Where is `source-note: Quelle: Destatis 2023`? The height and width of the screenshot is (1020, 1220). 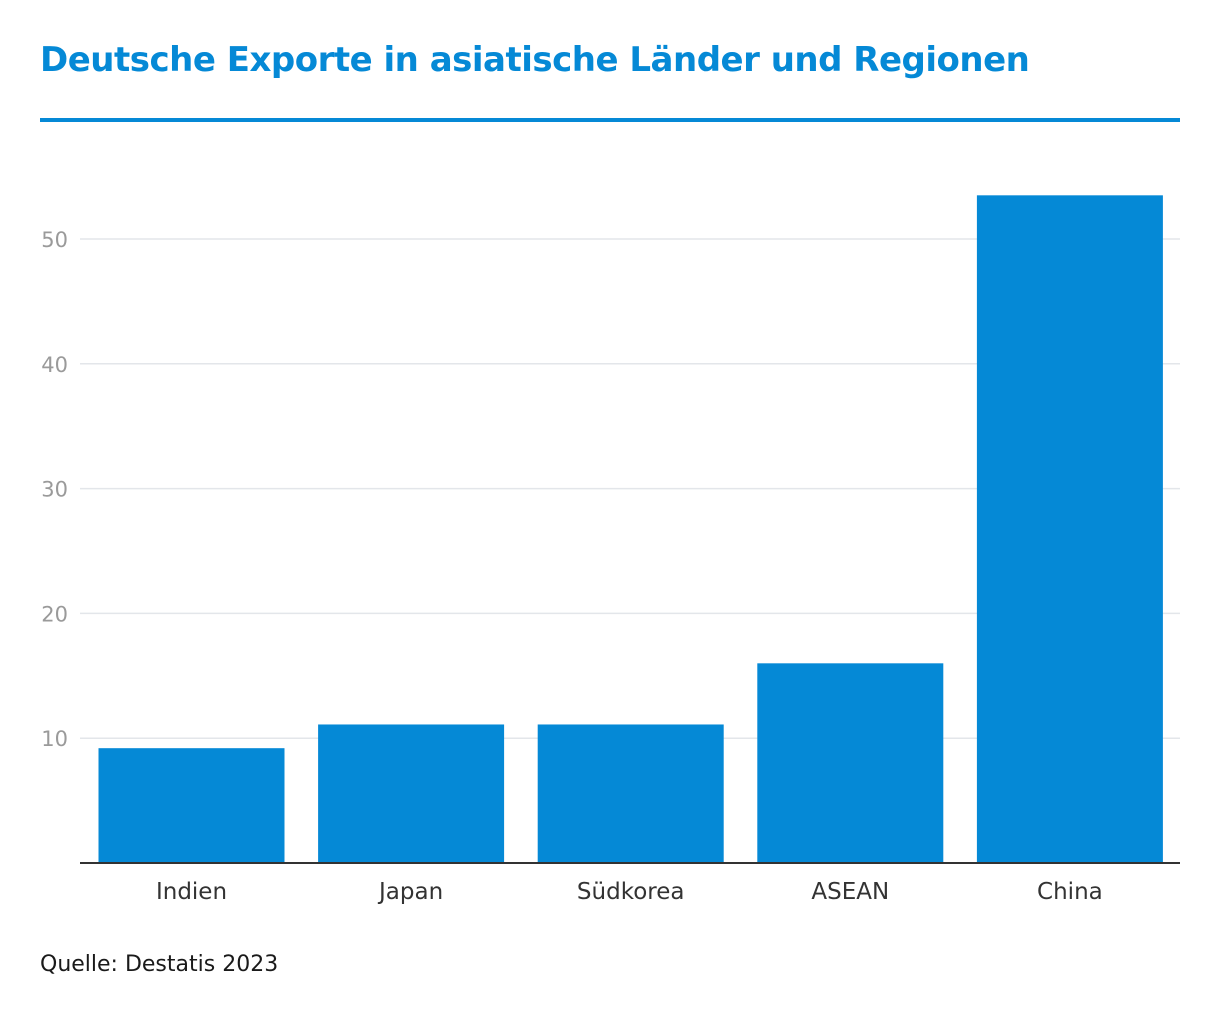 source-note: Quelle: Destatis 2023 is located at coordinates (159, 964).